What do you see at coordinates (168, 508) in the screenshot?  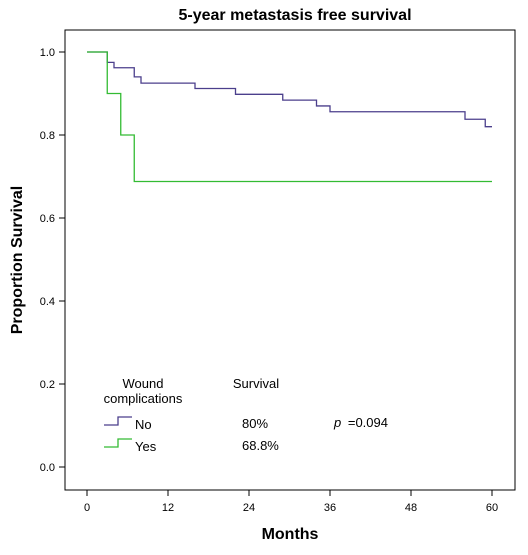 I see `x-tick-label: 12` at bounding box center [168, 508].